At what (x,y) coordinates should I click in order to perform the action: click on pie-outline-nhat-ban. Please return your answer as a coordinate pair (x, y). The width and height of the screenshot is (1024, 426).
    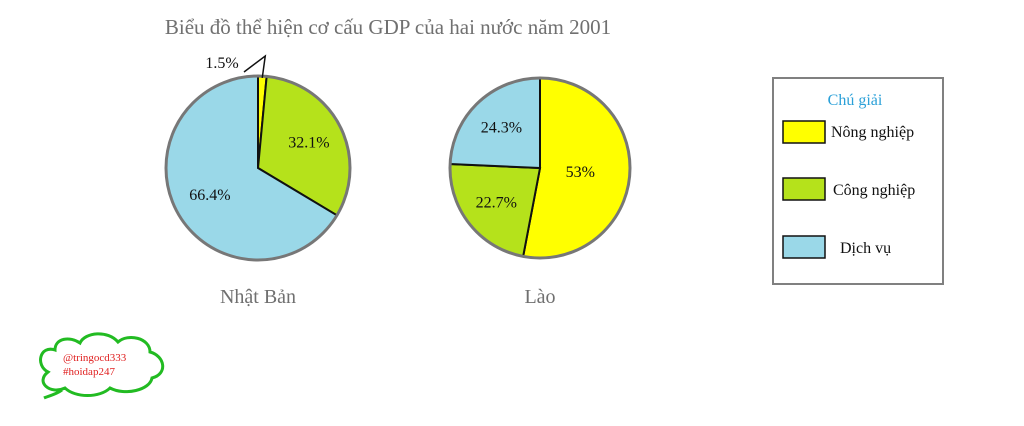
    Looking at the image, I should click on (258, 168).